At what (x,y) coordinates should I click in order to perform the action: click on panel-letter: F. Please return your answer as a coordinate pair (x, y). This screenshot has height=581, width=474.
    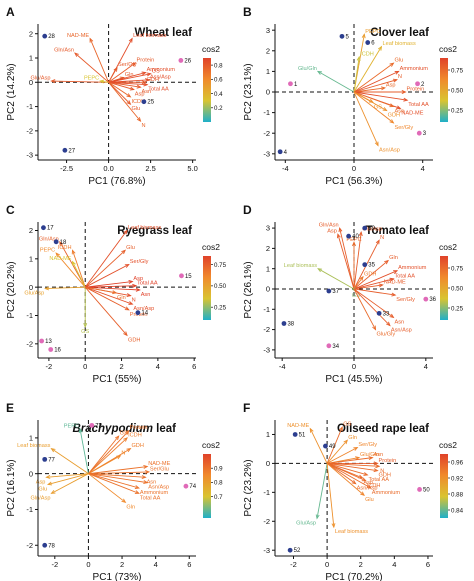
    Looking at the image, I should click on (246, 408).